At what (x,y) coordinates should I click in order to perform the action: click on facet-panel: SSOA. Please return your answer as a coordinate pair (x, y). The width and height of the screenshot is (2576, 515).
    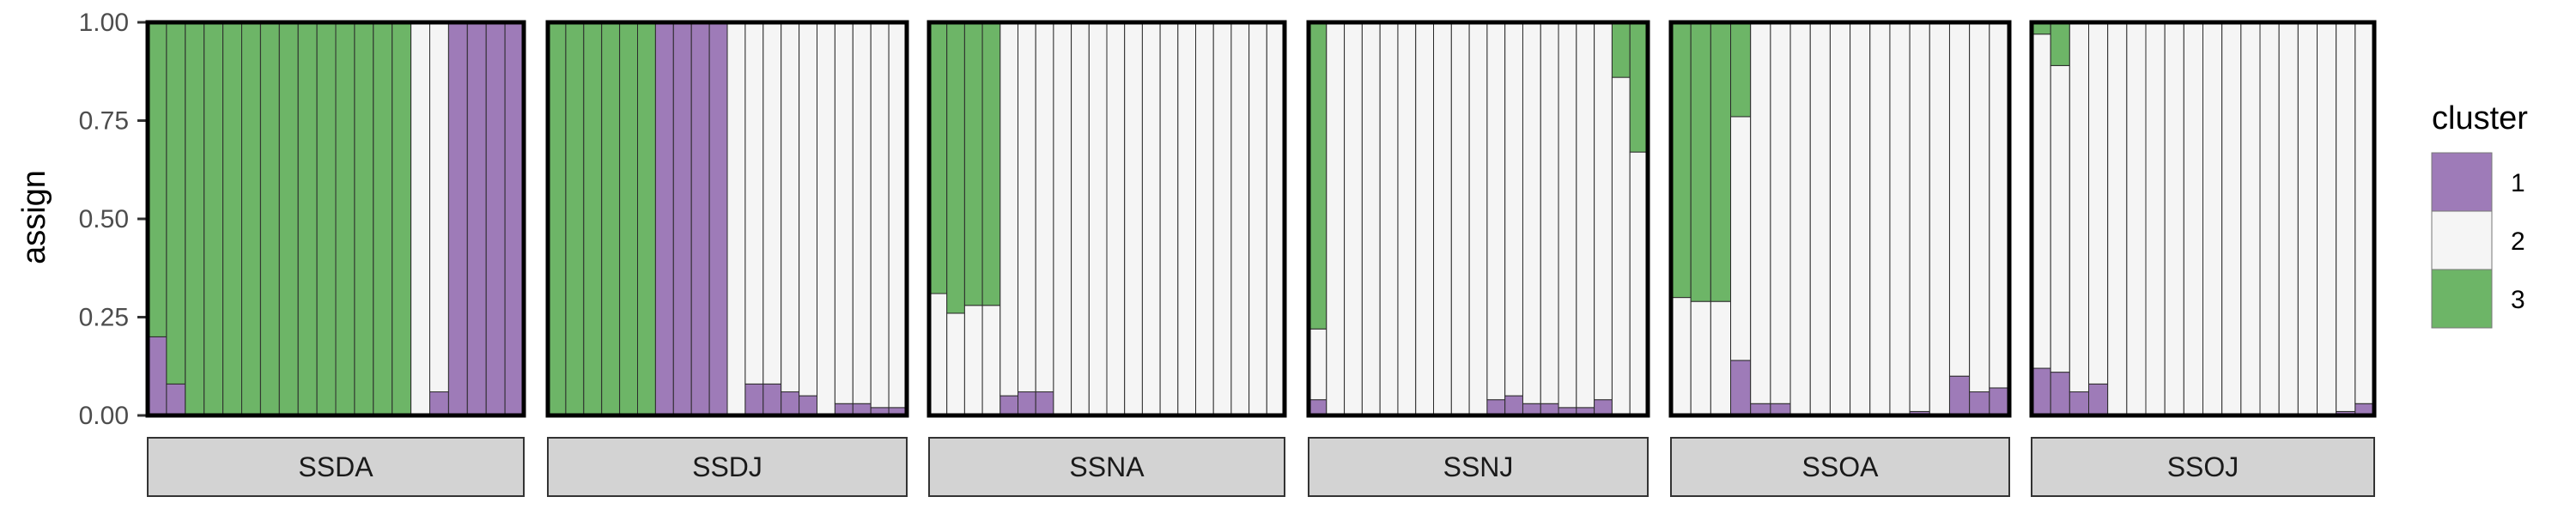
    Looking at the image, I should click on (1840, 258).